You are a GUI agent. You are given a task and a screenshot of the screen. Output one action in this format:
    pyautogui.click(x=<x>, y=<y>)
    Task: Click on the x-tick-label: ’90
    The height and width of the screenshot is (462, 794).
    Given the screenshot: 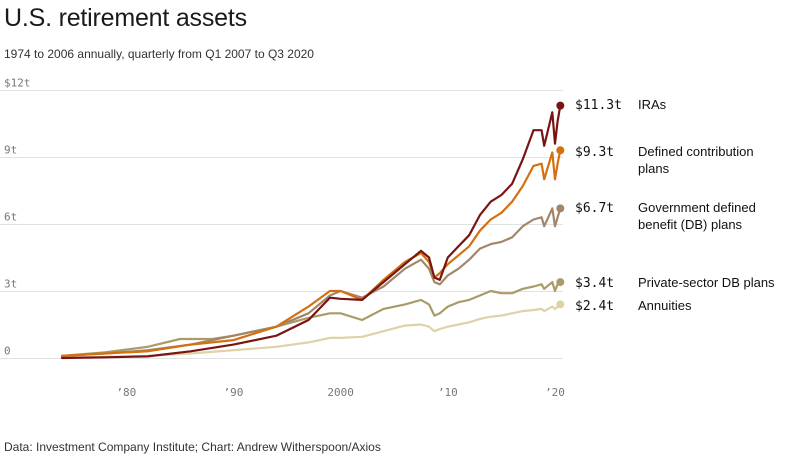 What is the action you would take?
    pyautogui.click(x=234, y=392)
    